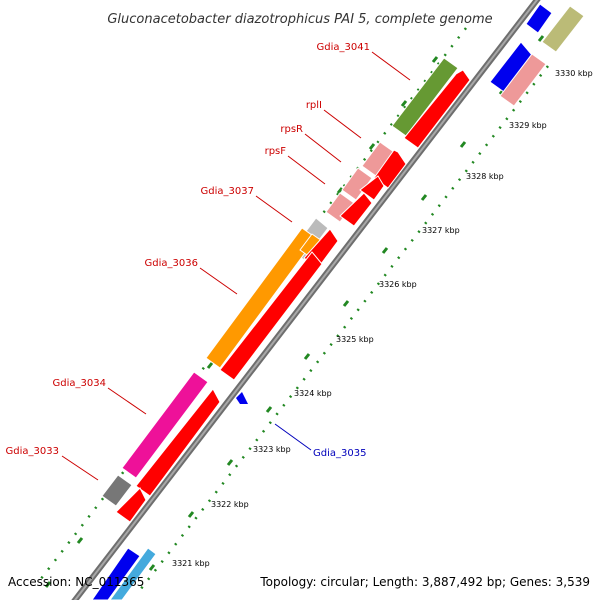 Image resolution: width=600 pixels, height=600 pixels. Describe the element at coordinates (79, 383) in the screenshot. I see `gene-label-gdia-3034: Gdia_3034` at that location.